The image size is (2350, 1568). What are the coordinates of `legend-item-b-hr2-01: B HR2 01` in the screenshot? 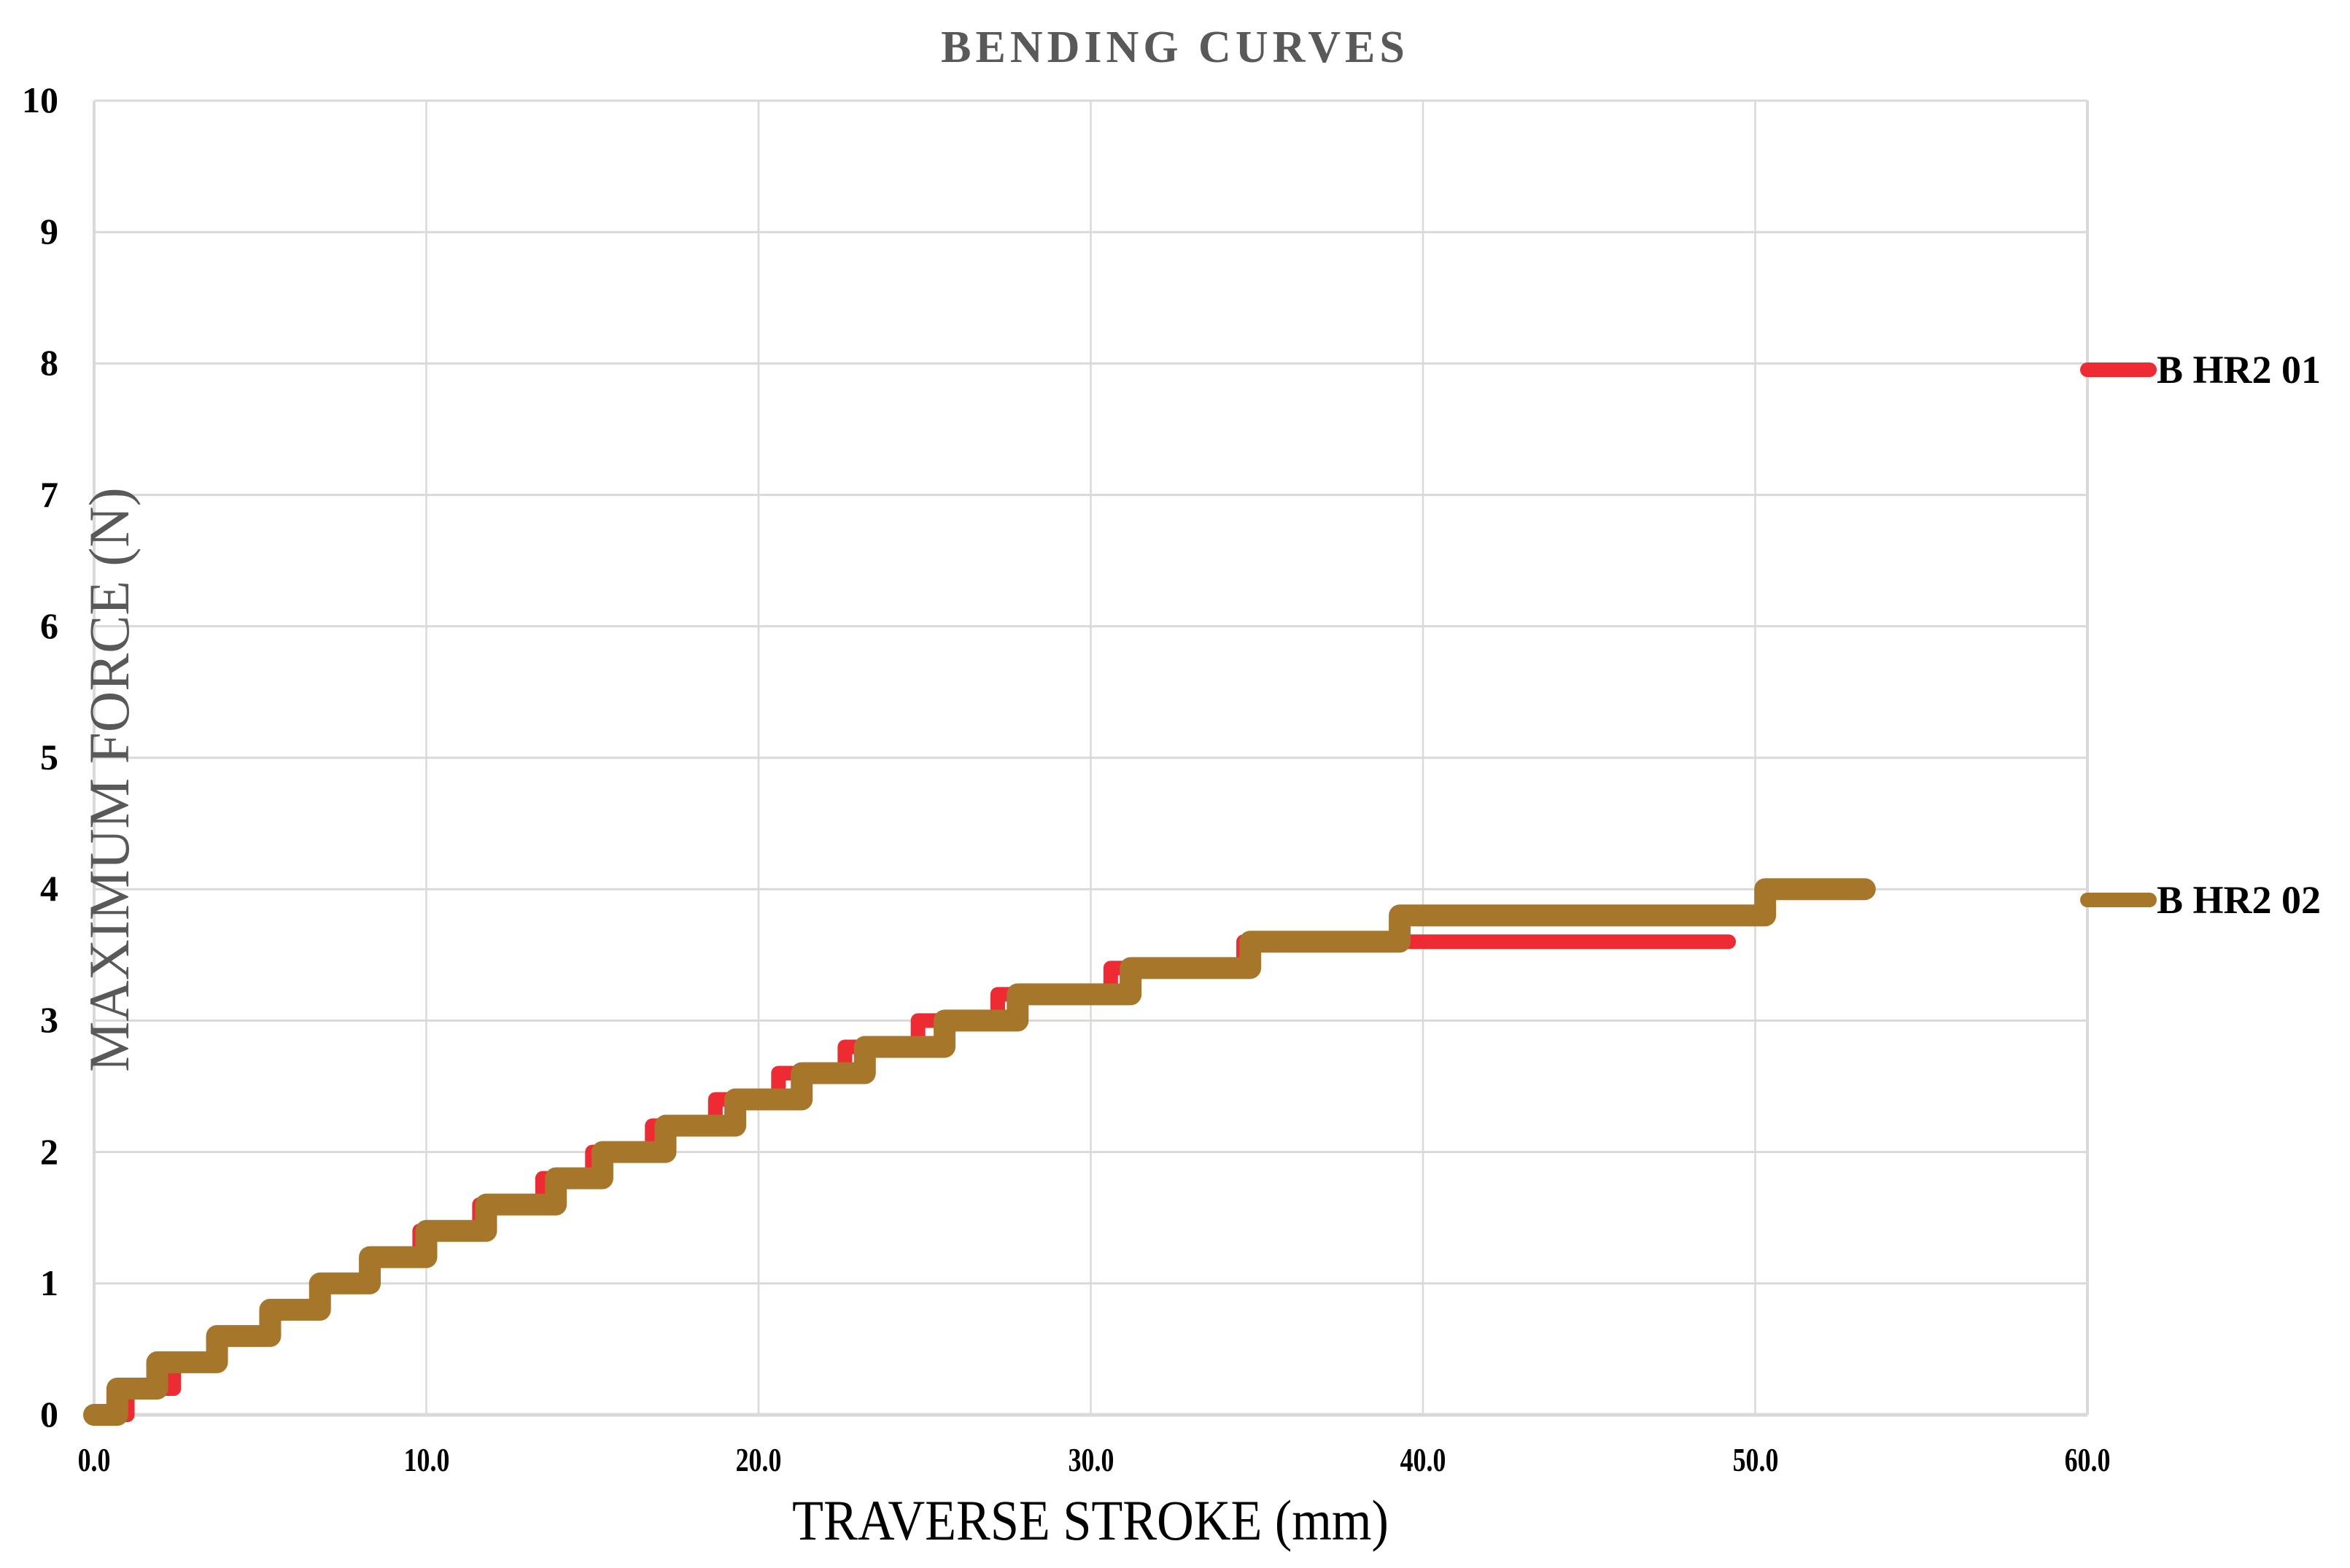 It's located at (2200, 369).